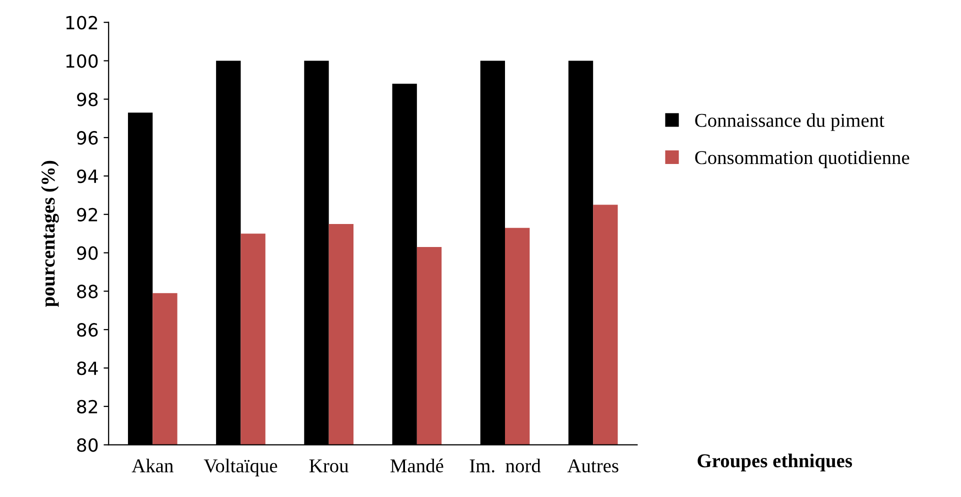 The width and height of the screenshot is (961, 497). I want to click on y-tick-label: 102, so click(82, 23).